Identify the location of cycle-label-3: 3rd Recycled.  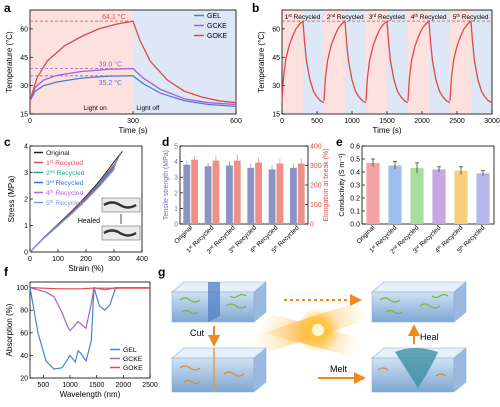
(387, 17).